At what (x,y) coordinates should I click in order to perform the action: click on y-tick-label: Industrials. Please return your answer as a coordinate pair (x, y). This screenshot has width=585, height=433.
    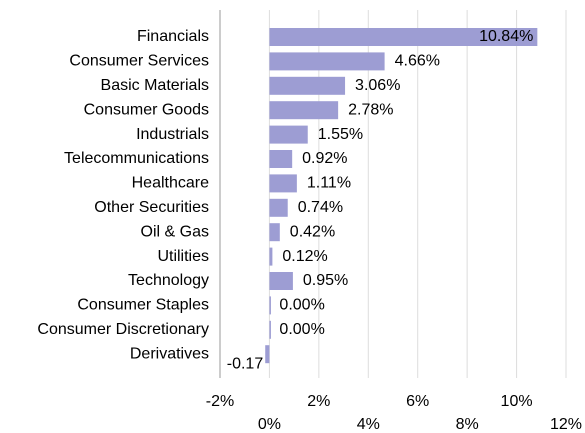
    Looking at the image, I should click on (172, 134).